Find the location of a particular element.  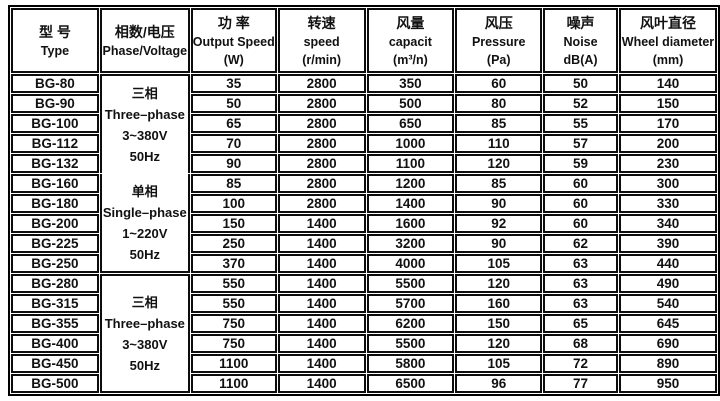

col-header-zh: 相数/电压 is located at coordinates (144, 31).